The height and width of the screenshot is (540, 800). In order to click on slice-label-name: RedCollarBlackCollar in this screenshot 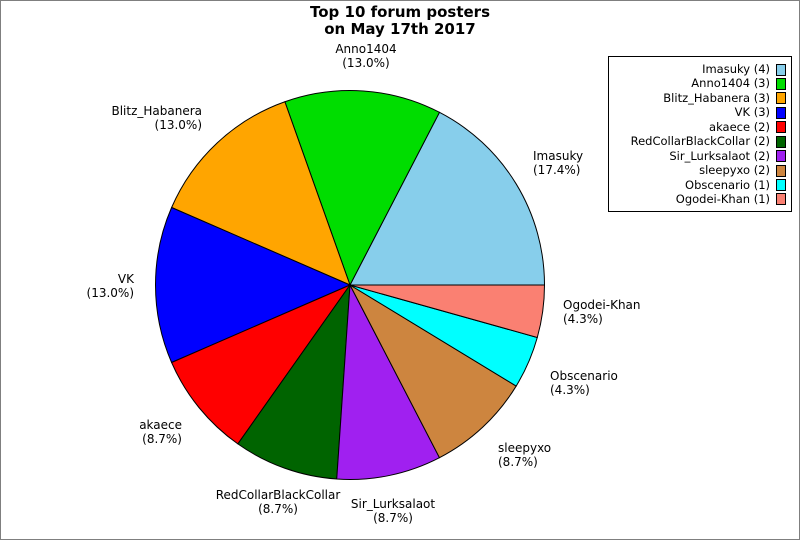, I will do `click(278, 495)`.